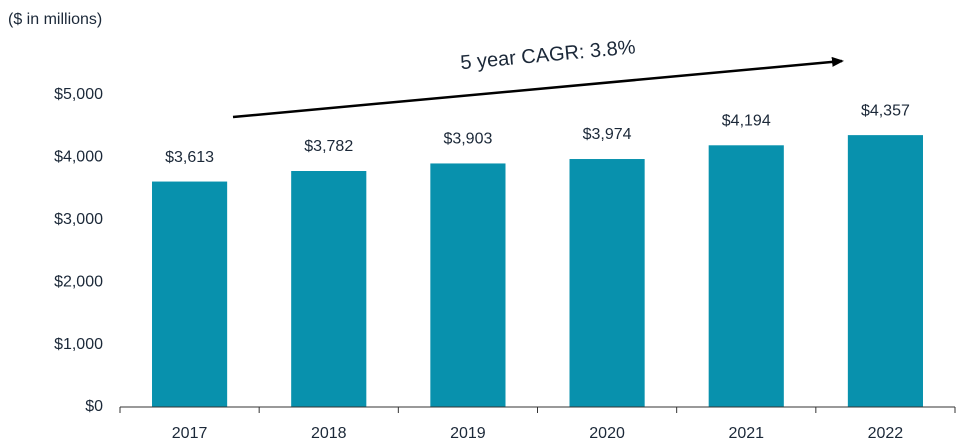 Image resolution: width=961 pixels, height=448 pixels. What do you see at coordinates (547, 55) in the screenshot?
I see `annotation: 5 year CAGR: 3.8%` at bounding box center [547, 55].